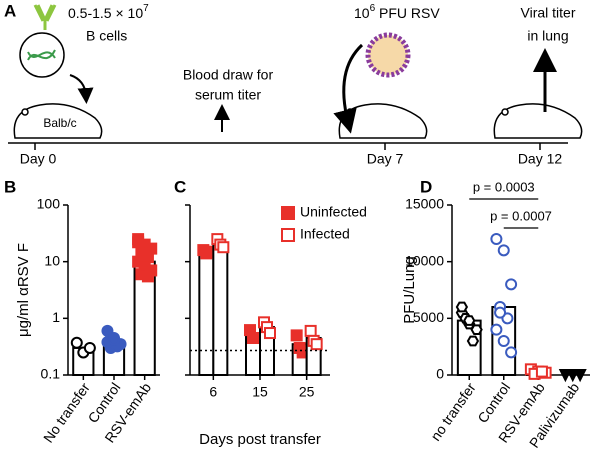 This screenshot has height=456, width=600. Describe the element at coordinates (298, 121) in the screenshot. I see `mouse-icon` at that location.